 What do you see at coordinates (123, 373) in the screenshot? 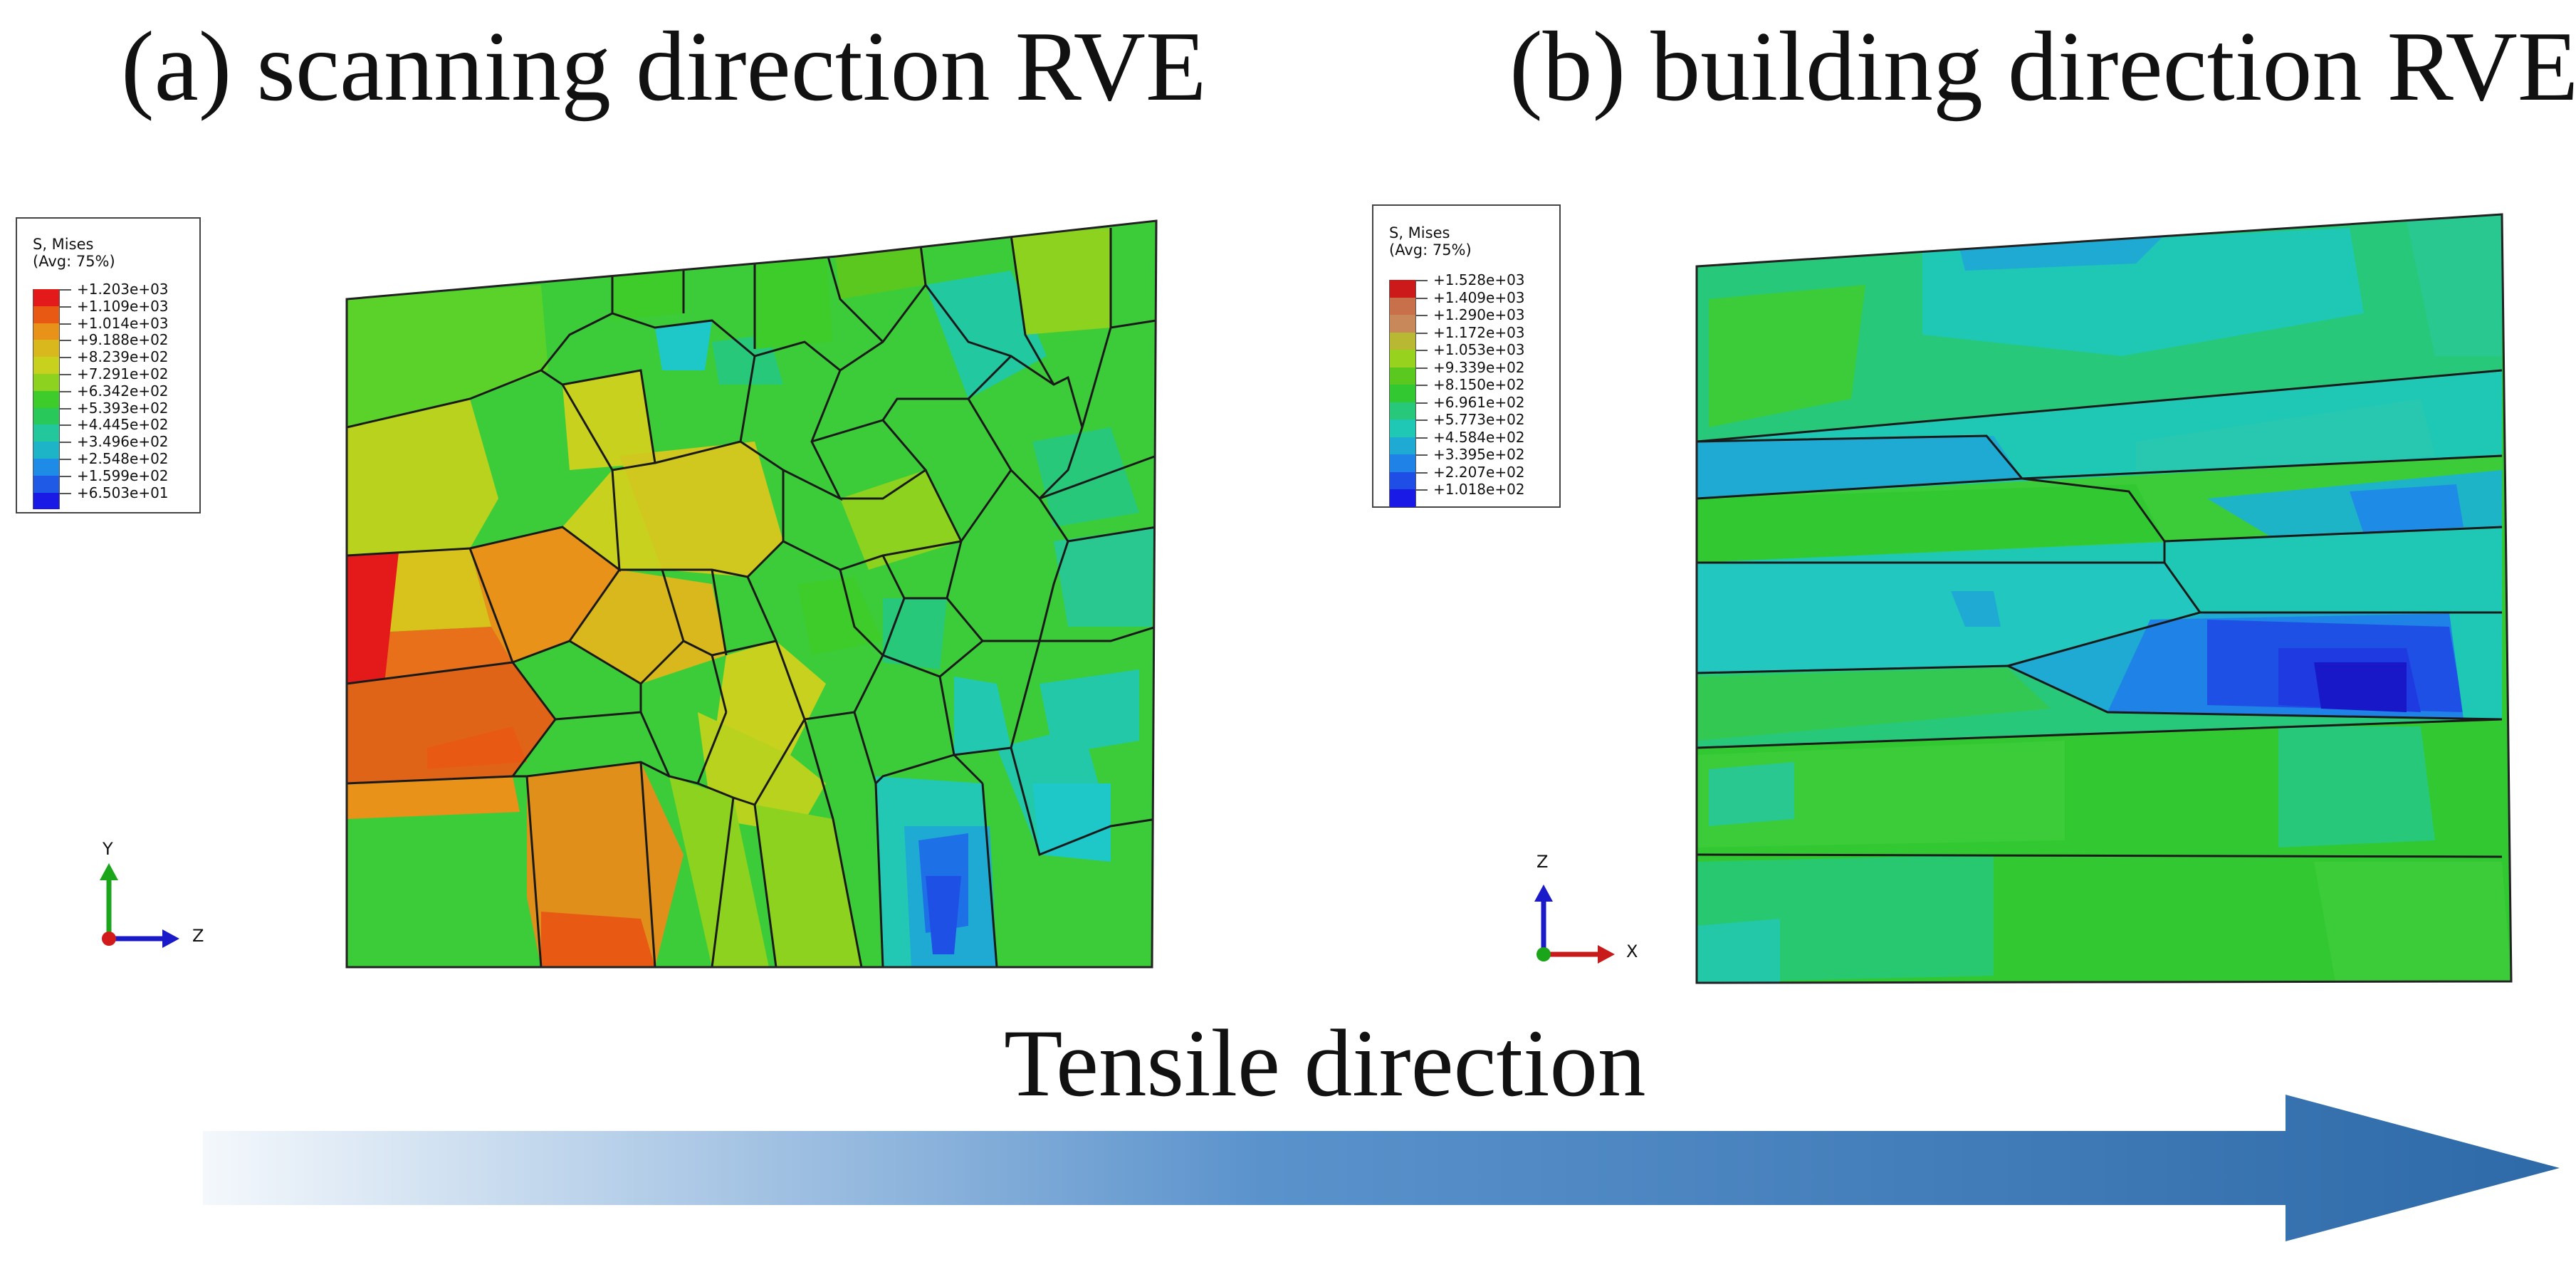
I see `legend-value: +7.291e+02` at bounding box center [123, 373].